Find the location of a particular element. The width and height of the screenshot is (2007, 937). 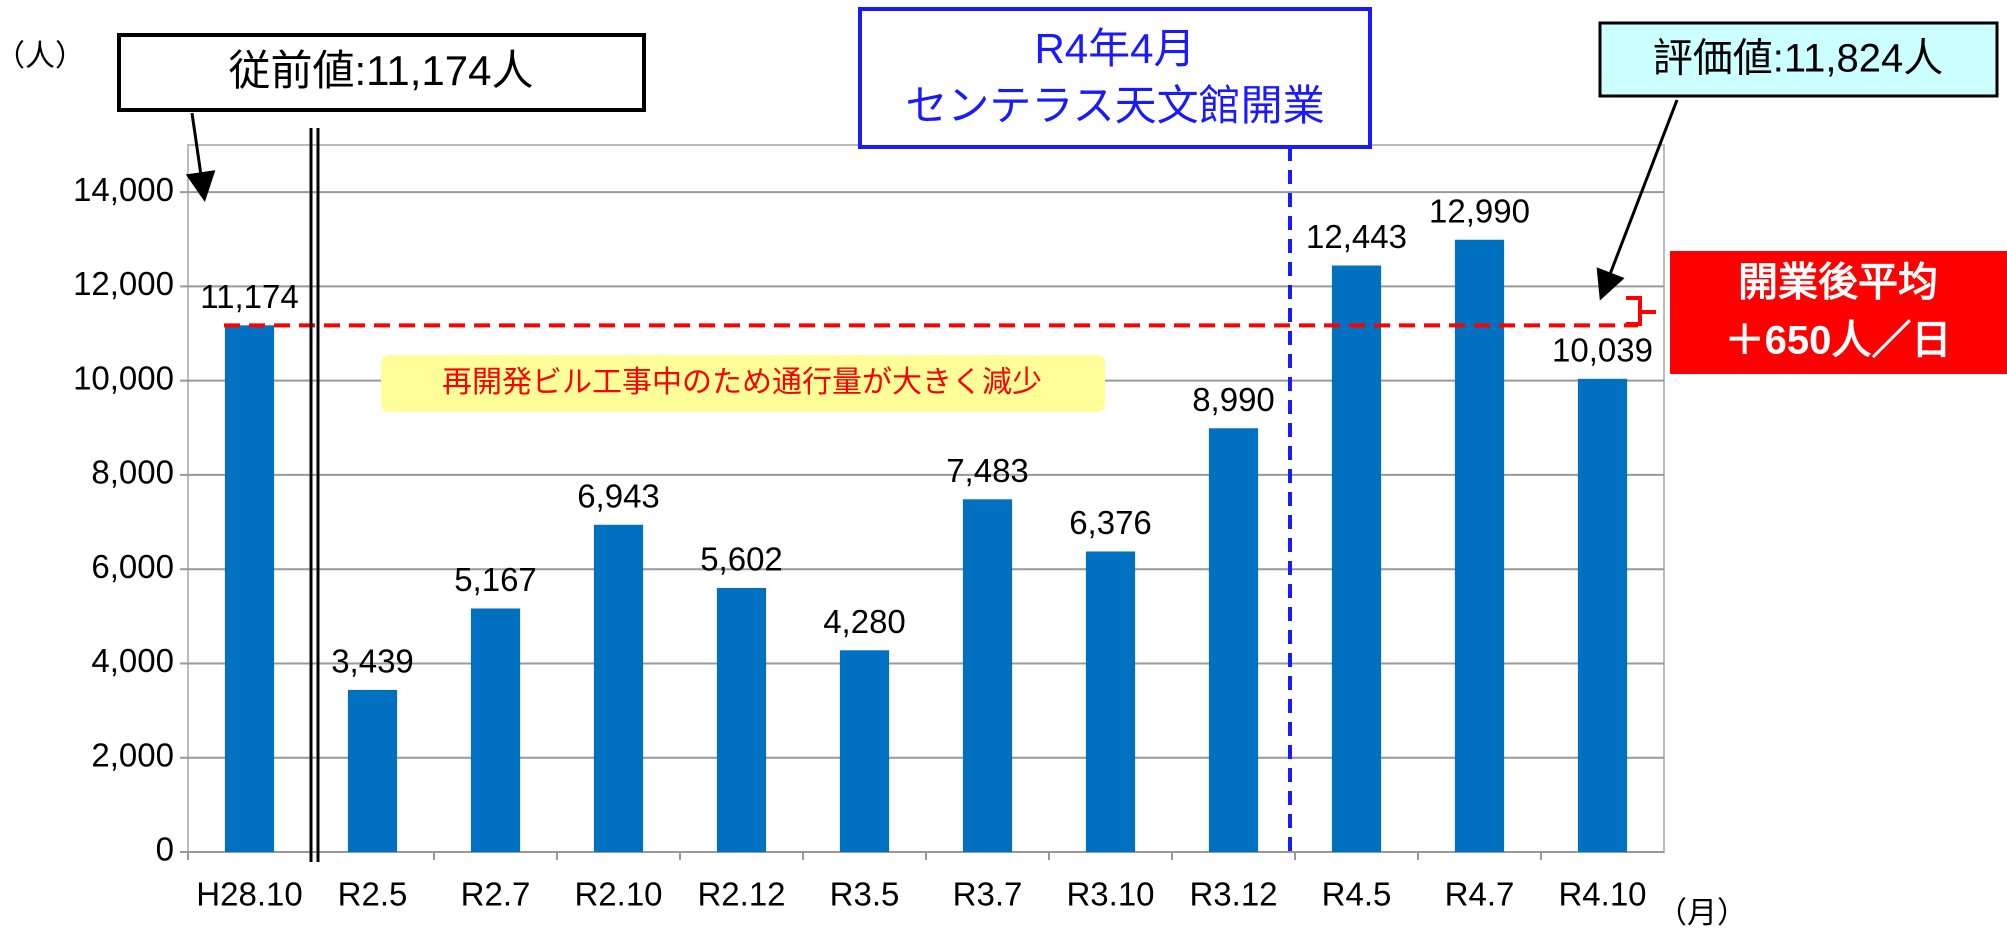

value-label: 11,174 is located at coordinates (249, 296).